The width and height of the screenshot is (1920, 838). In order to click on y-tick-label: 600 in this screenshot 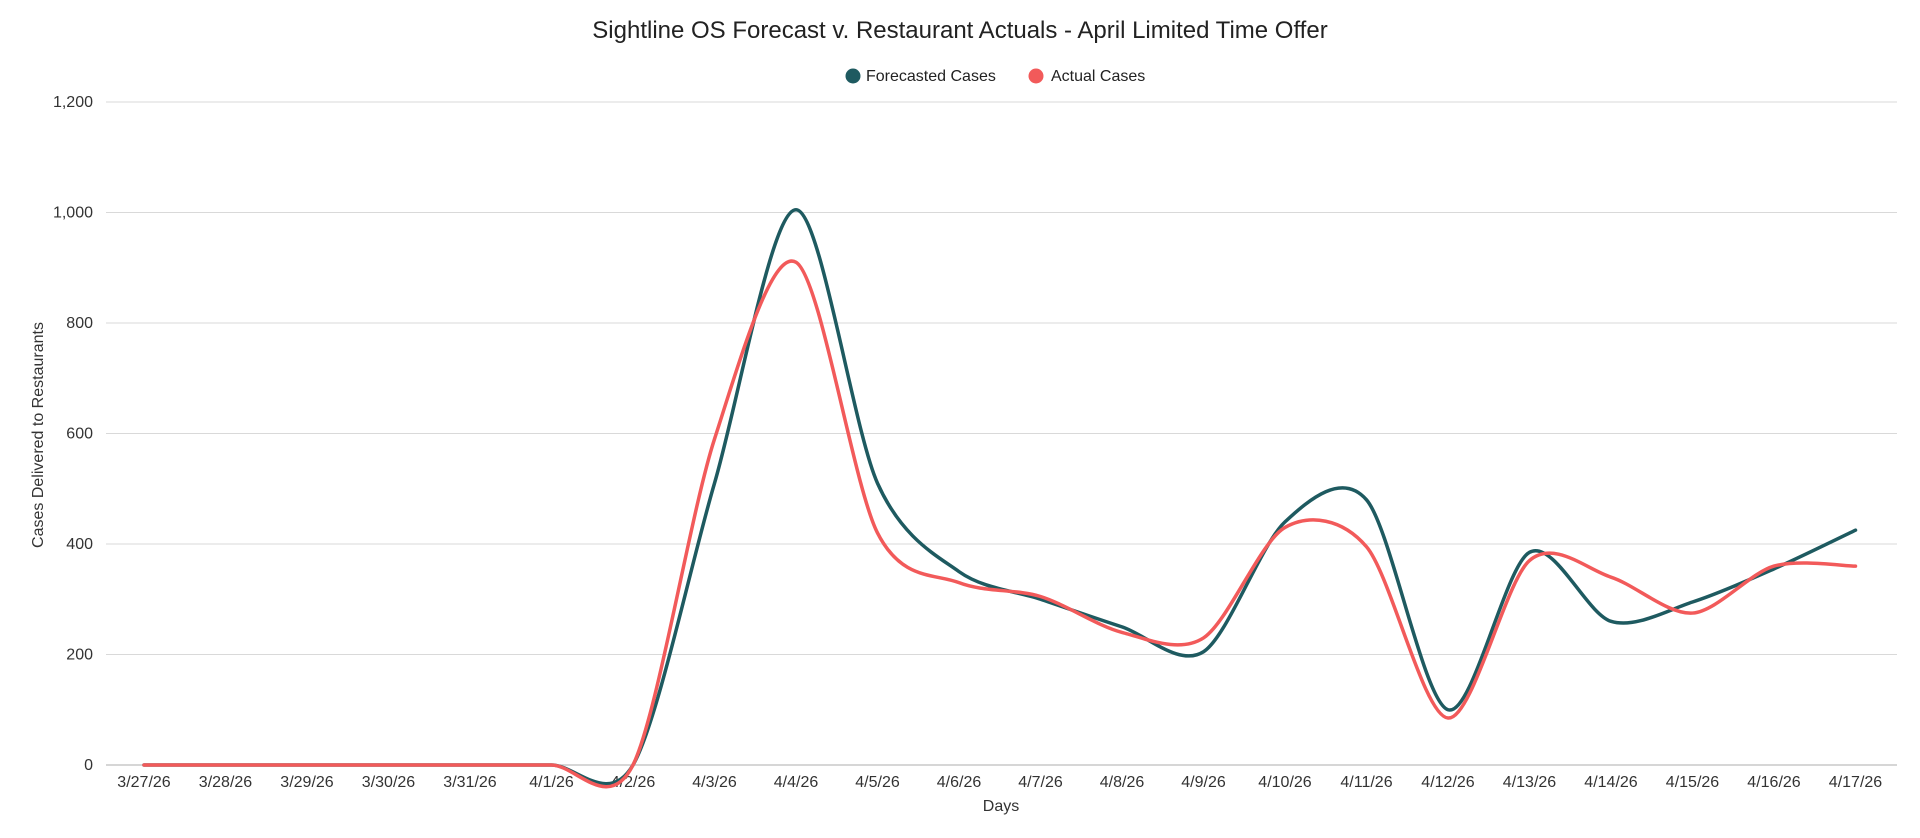, I will do `click(79, 434)`.